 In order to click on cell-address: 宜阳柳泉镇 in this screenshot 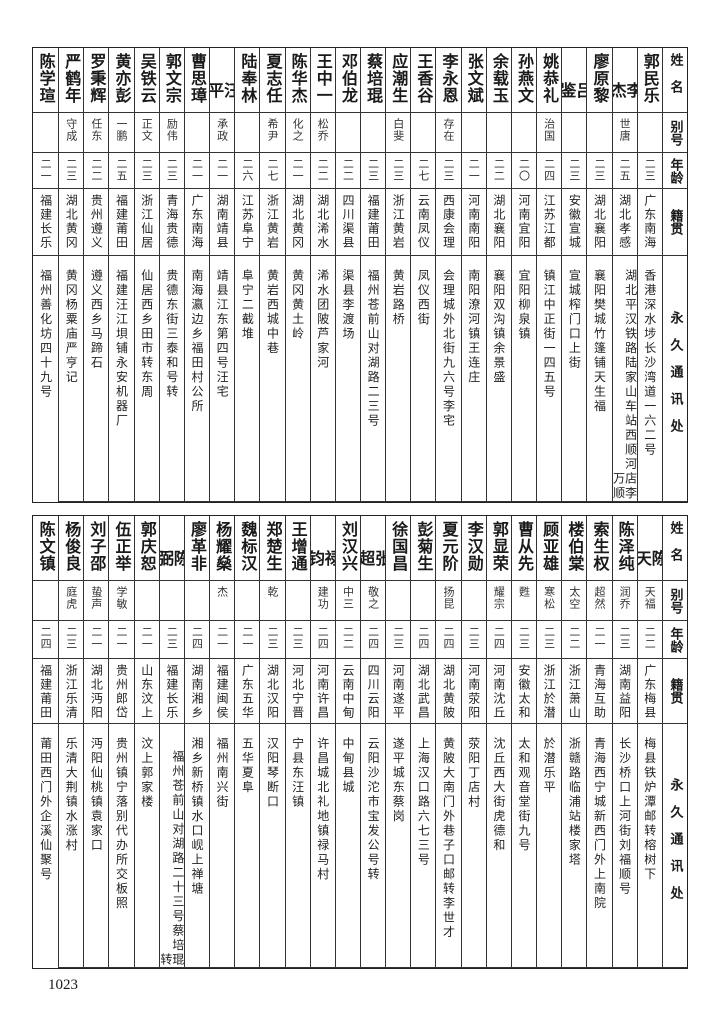, I will do `click(523, 379)`.